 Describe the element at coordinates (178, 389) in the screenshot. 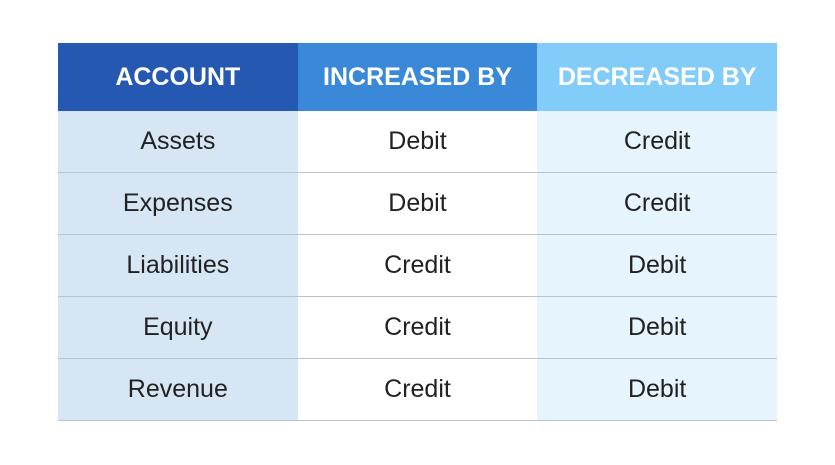

I see `table-cell: Revenue` at that location.